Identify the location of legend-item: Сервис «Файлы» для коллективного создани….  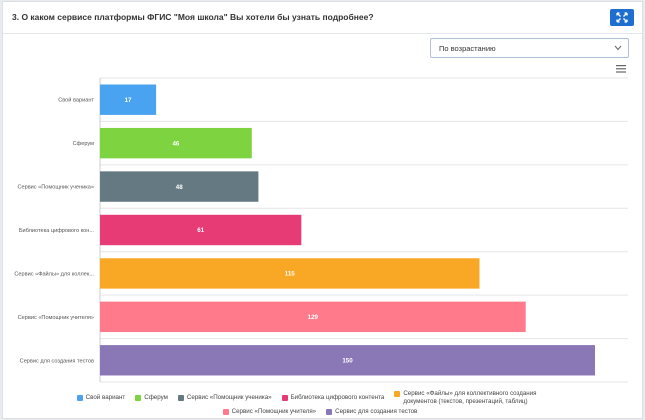
(478, 397).